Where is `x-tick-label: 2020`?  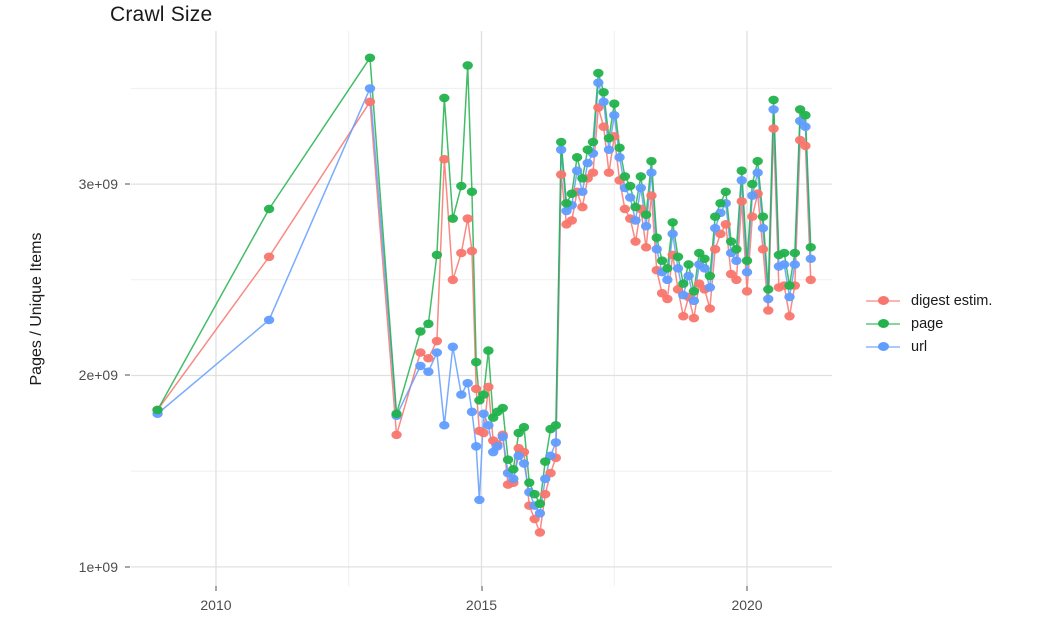 x-tick-label: 2020 is located at coordinates (747, 605).